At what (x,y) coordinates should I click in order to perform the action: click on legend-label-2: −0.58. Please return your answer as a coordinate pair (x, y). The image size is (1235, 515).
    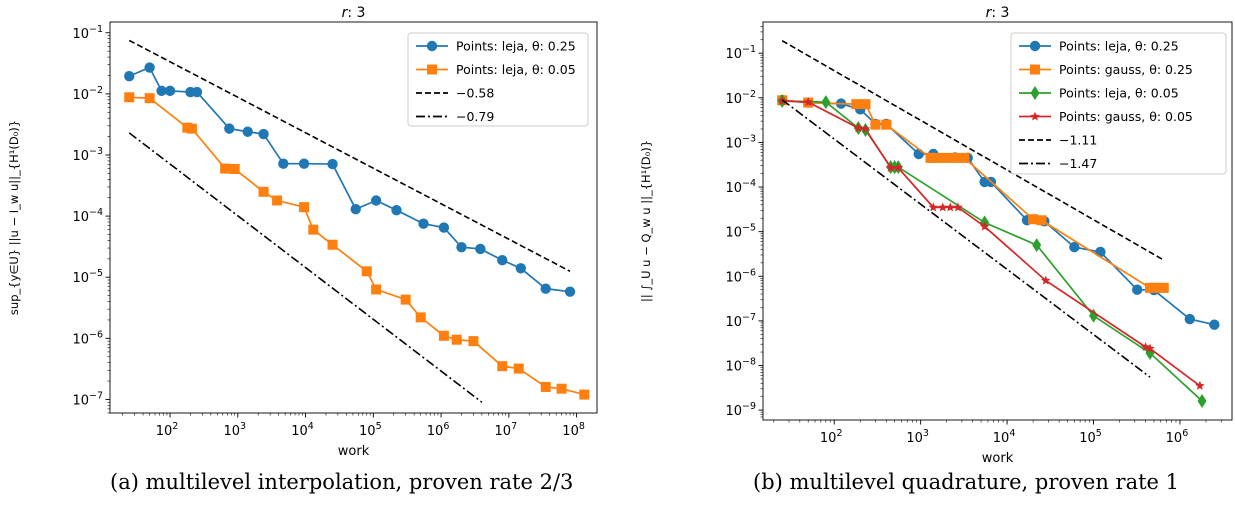
    Looking at the image, I should click on (475, 93).